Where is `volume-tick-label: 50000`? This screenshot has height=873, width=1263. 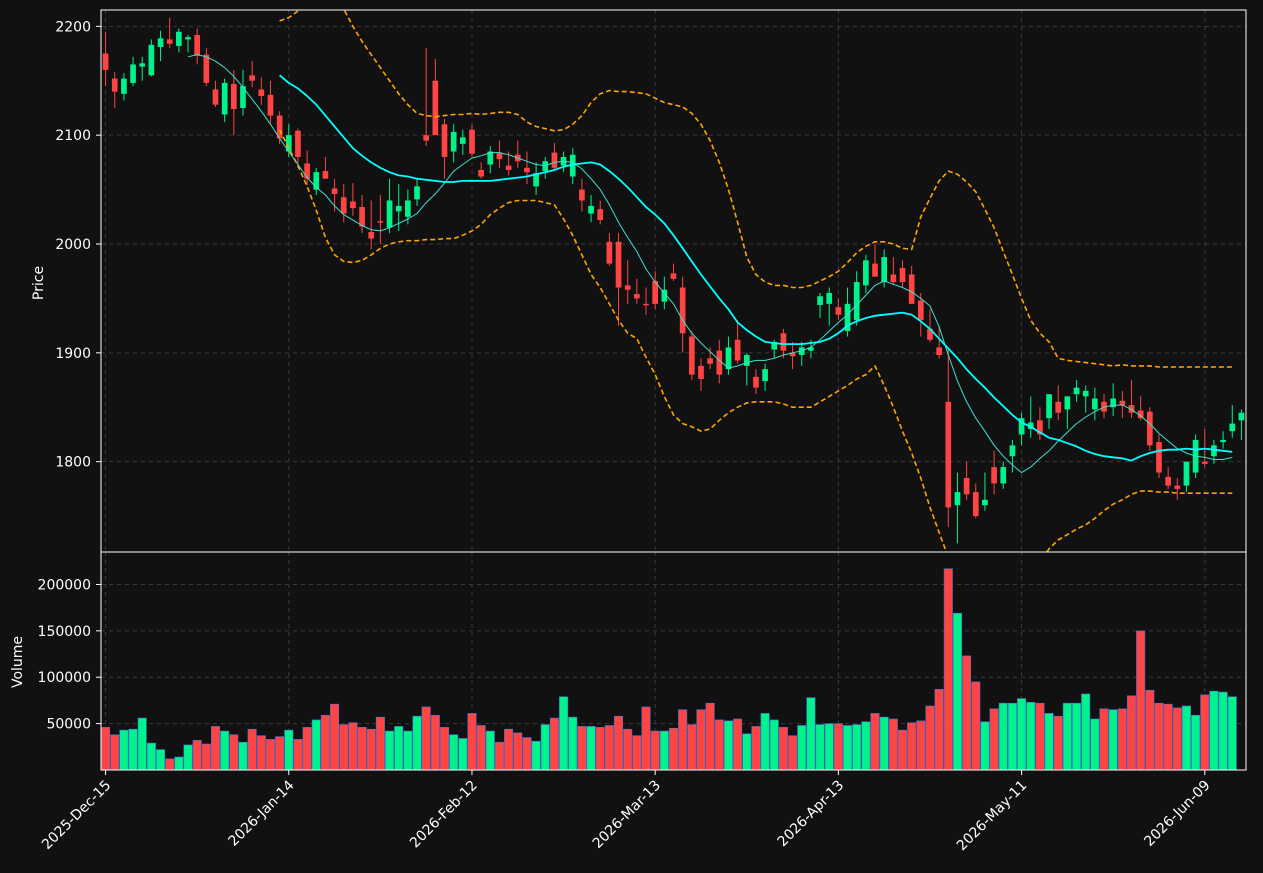
volume-tick-label: 50000 is located at coordinates (68, 725).